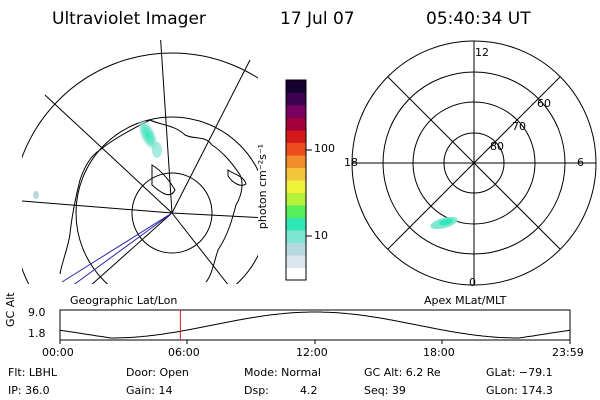 The width and height of the screenshot is (600, 400). What do you see at coordinates (324, 148) in the screenshot?
I see `colorbar-tick-100: 100` at bounding box center [324, 148].